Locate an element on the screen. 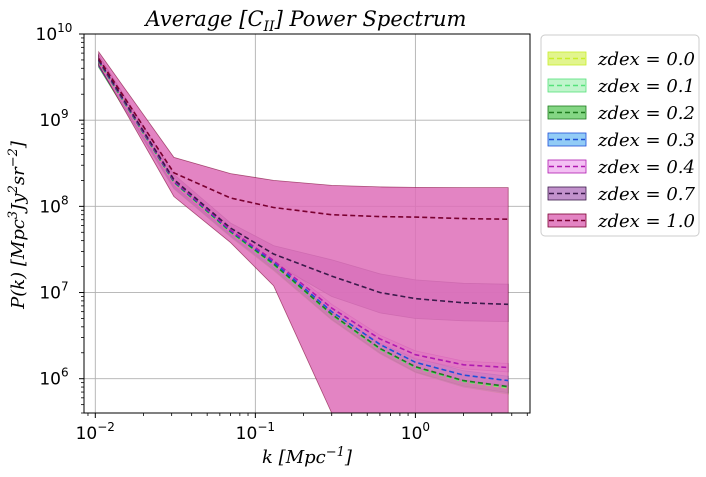  legend-label-0: zdex = 0.0 is located at coordinates (646, 59).